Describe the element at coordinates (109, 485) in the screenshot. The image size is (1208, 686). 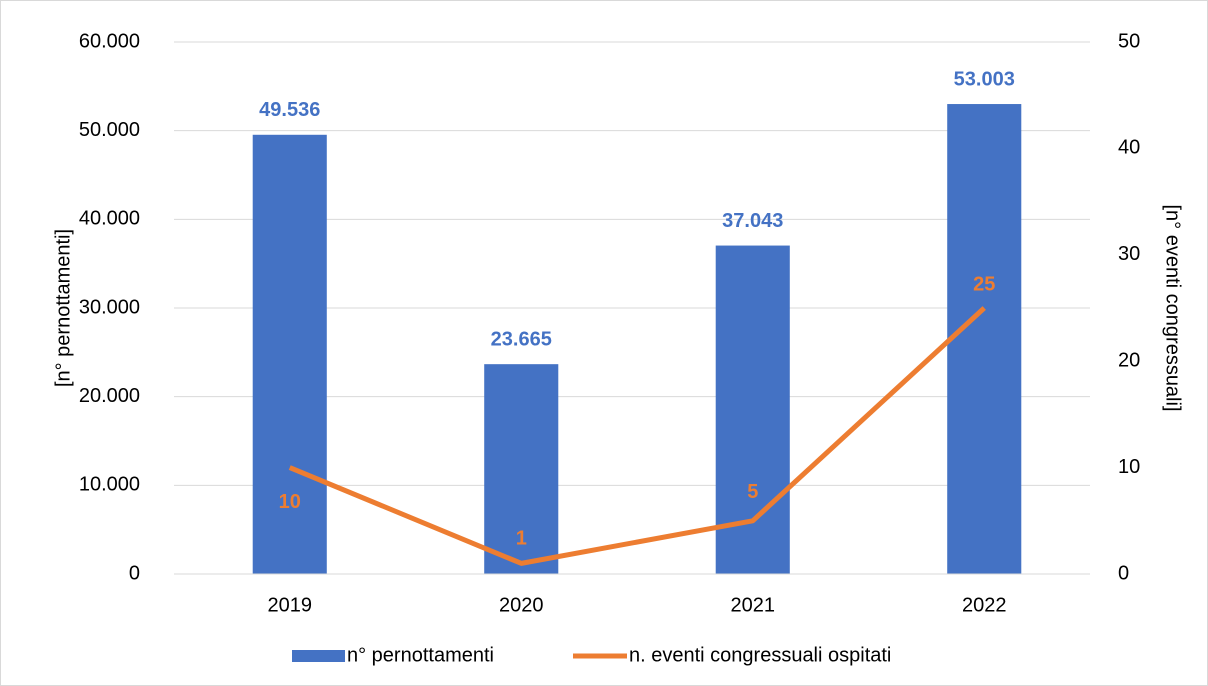
I see `y-tick-label: 10.000` at that location.